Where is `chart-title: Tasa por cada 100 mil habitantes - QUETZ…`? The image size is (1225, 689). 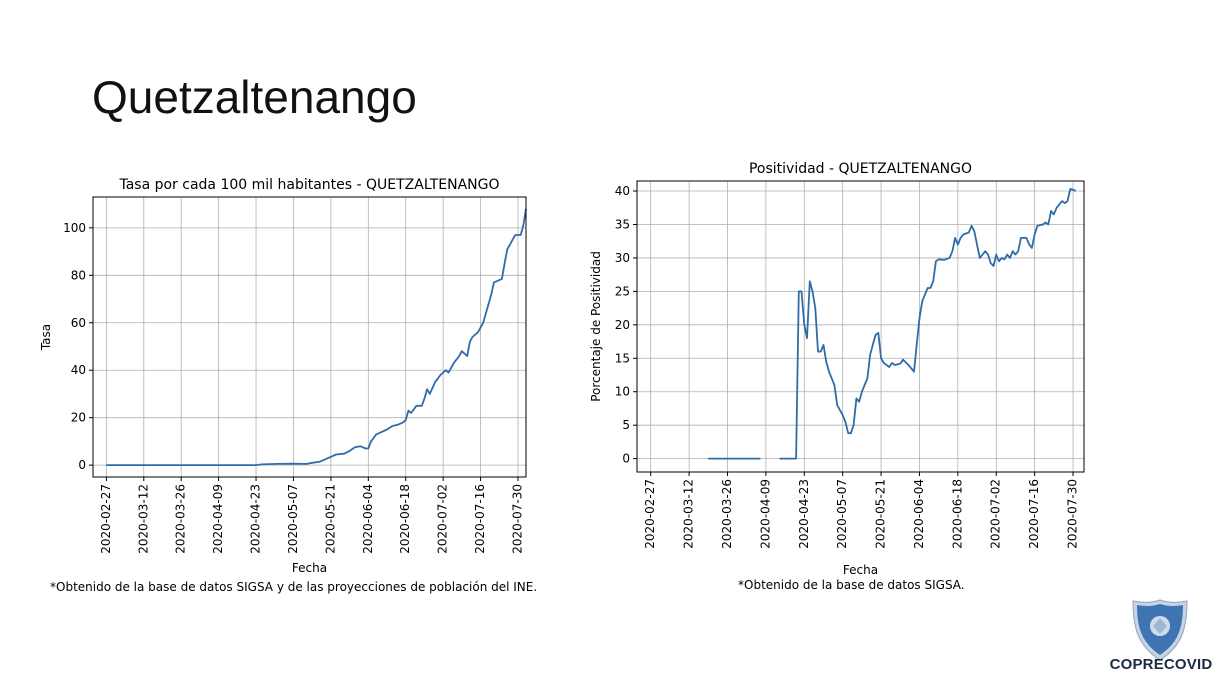 chart-title: Tasa por cada 100 mil habitantes - QUETZ… is located at coordinates (308, 185).